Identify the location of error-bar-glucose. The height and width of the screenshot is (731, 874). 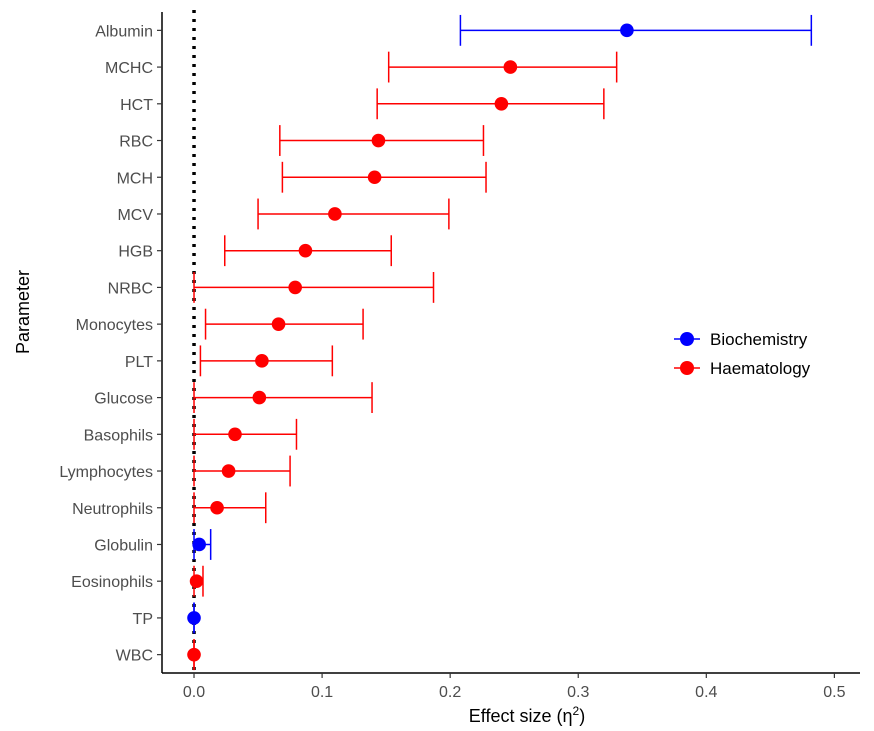
(283, 398).